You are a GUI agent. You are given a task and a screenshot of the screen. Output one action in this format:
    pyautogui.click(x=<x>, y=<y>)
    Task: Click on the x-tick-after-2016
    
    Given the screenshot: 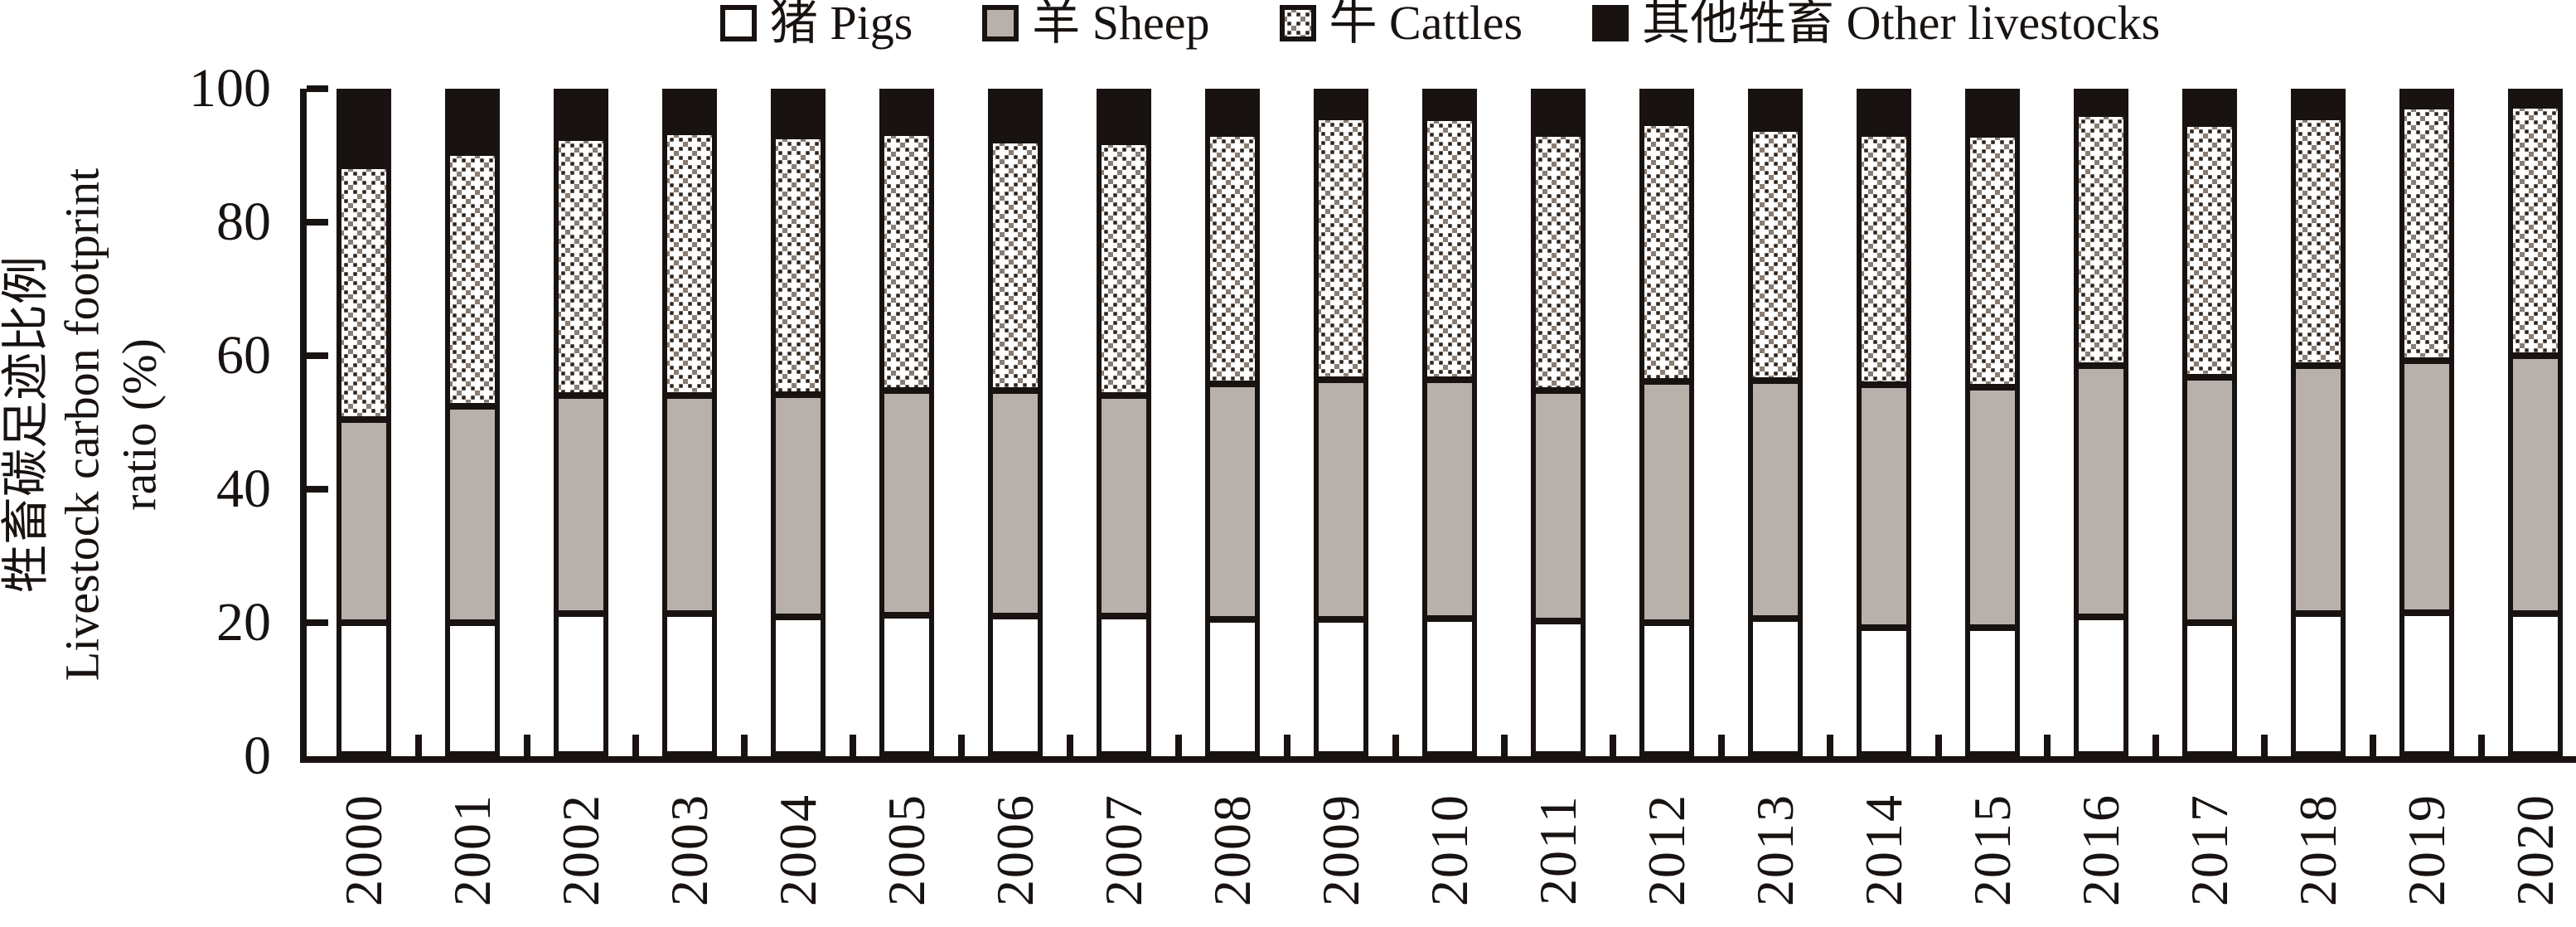 What is the action you would take?
    pyautogui.click(x=2155, y=745)
    